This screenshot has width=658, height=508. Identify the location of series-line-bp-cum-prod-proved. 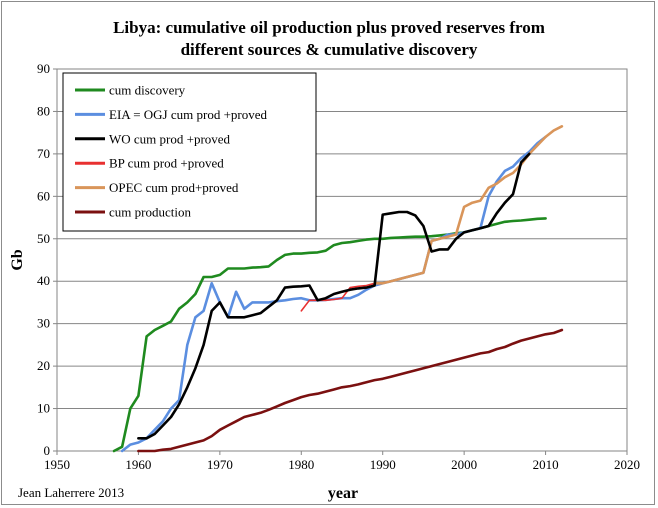
(338, 297).